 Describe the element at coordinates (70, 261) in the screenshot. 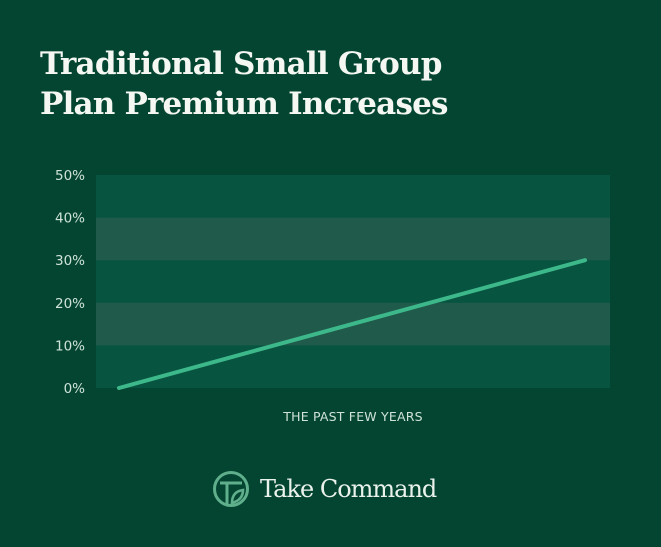

I see `y-tick-label: 30%` at that location.